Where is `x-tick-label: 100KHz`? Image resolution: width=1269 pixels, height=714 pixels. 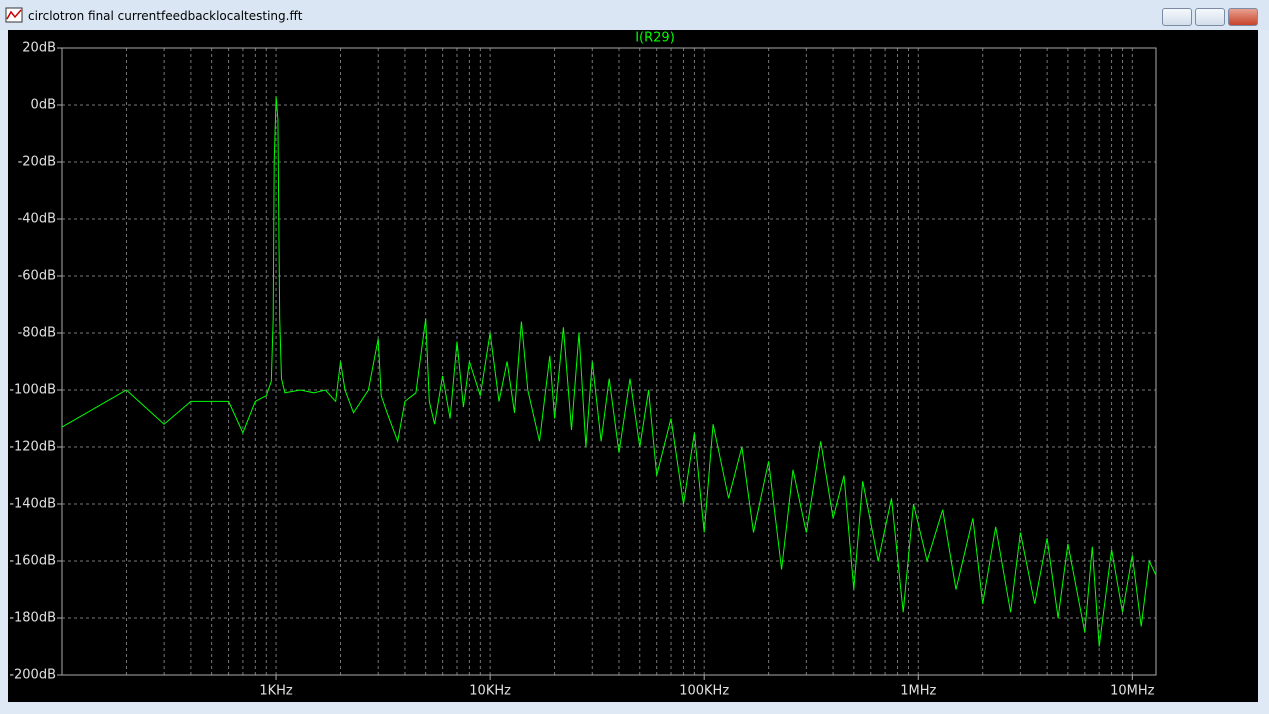 x-tick-label: 100KHz is located at coordinates (704, 691).